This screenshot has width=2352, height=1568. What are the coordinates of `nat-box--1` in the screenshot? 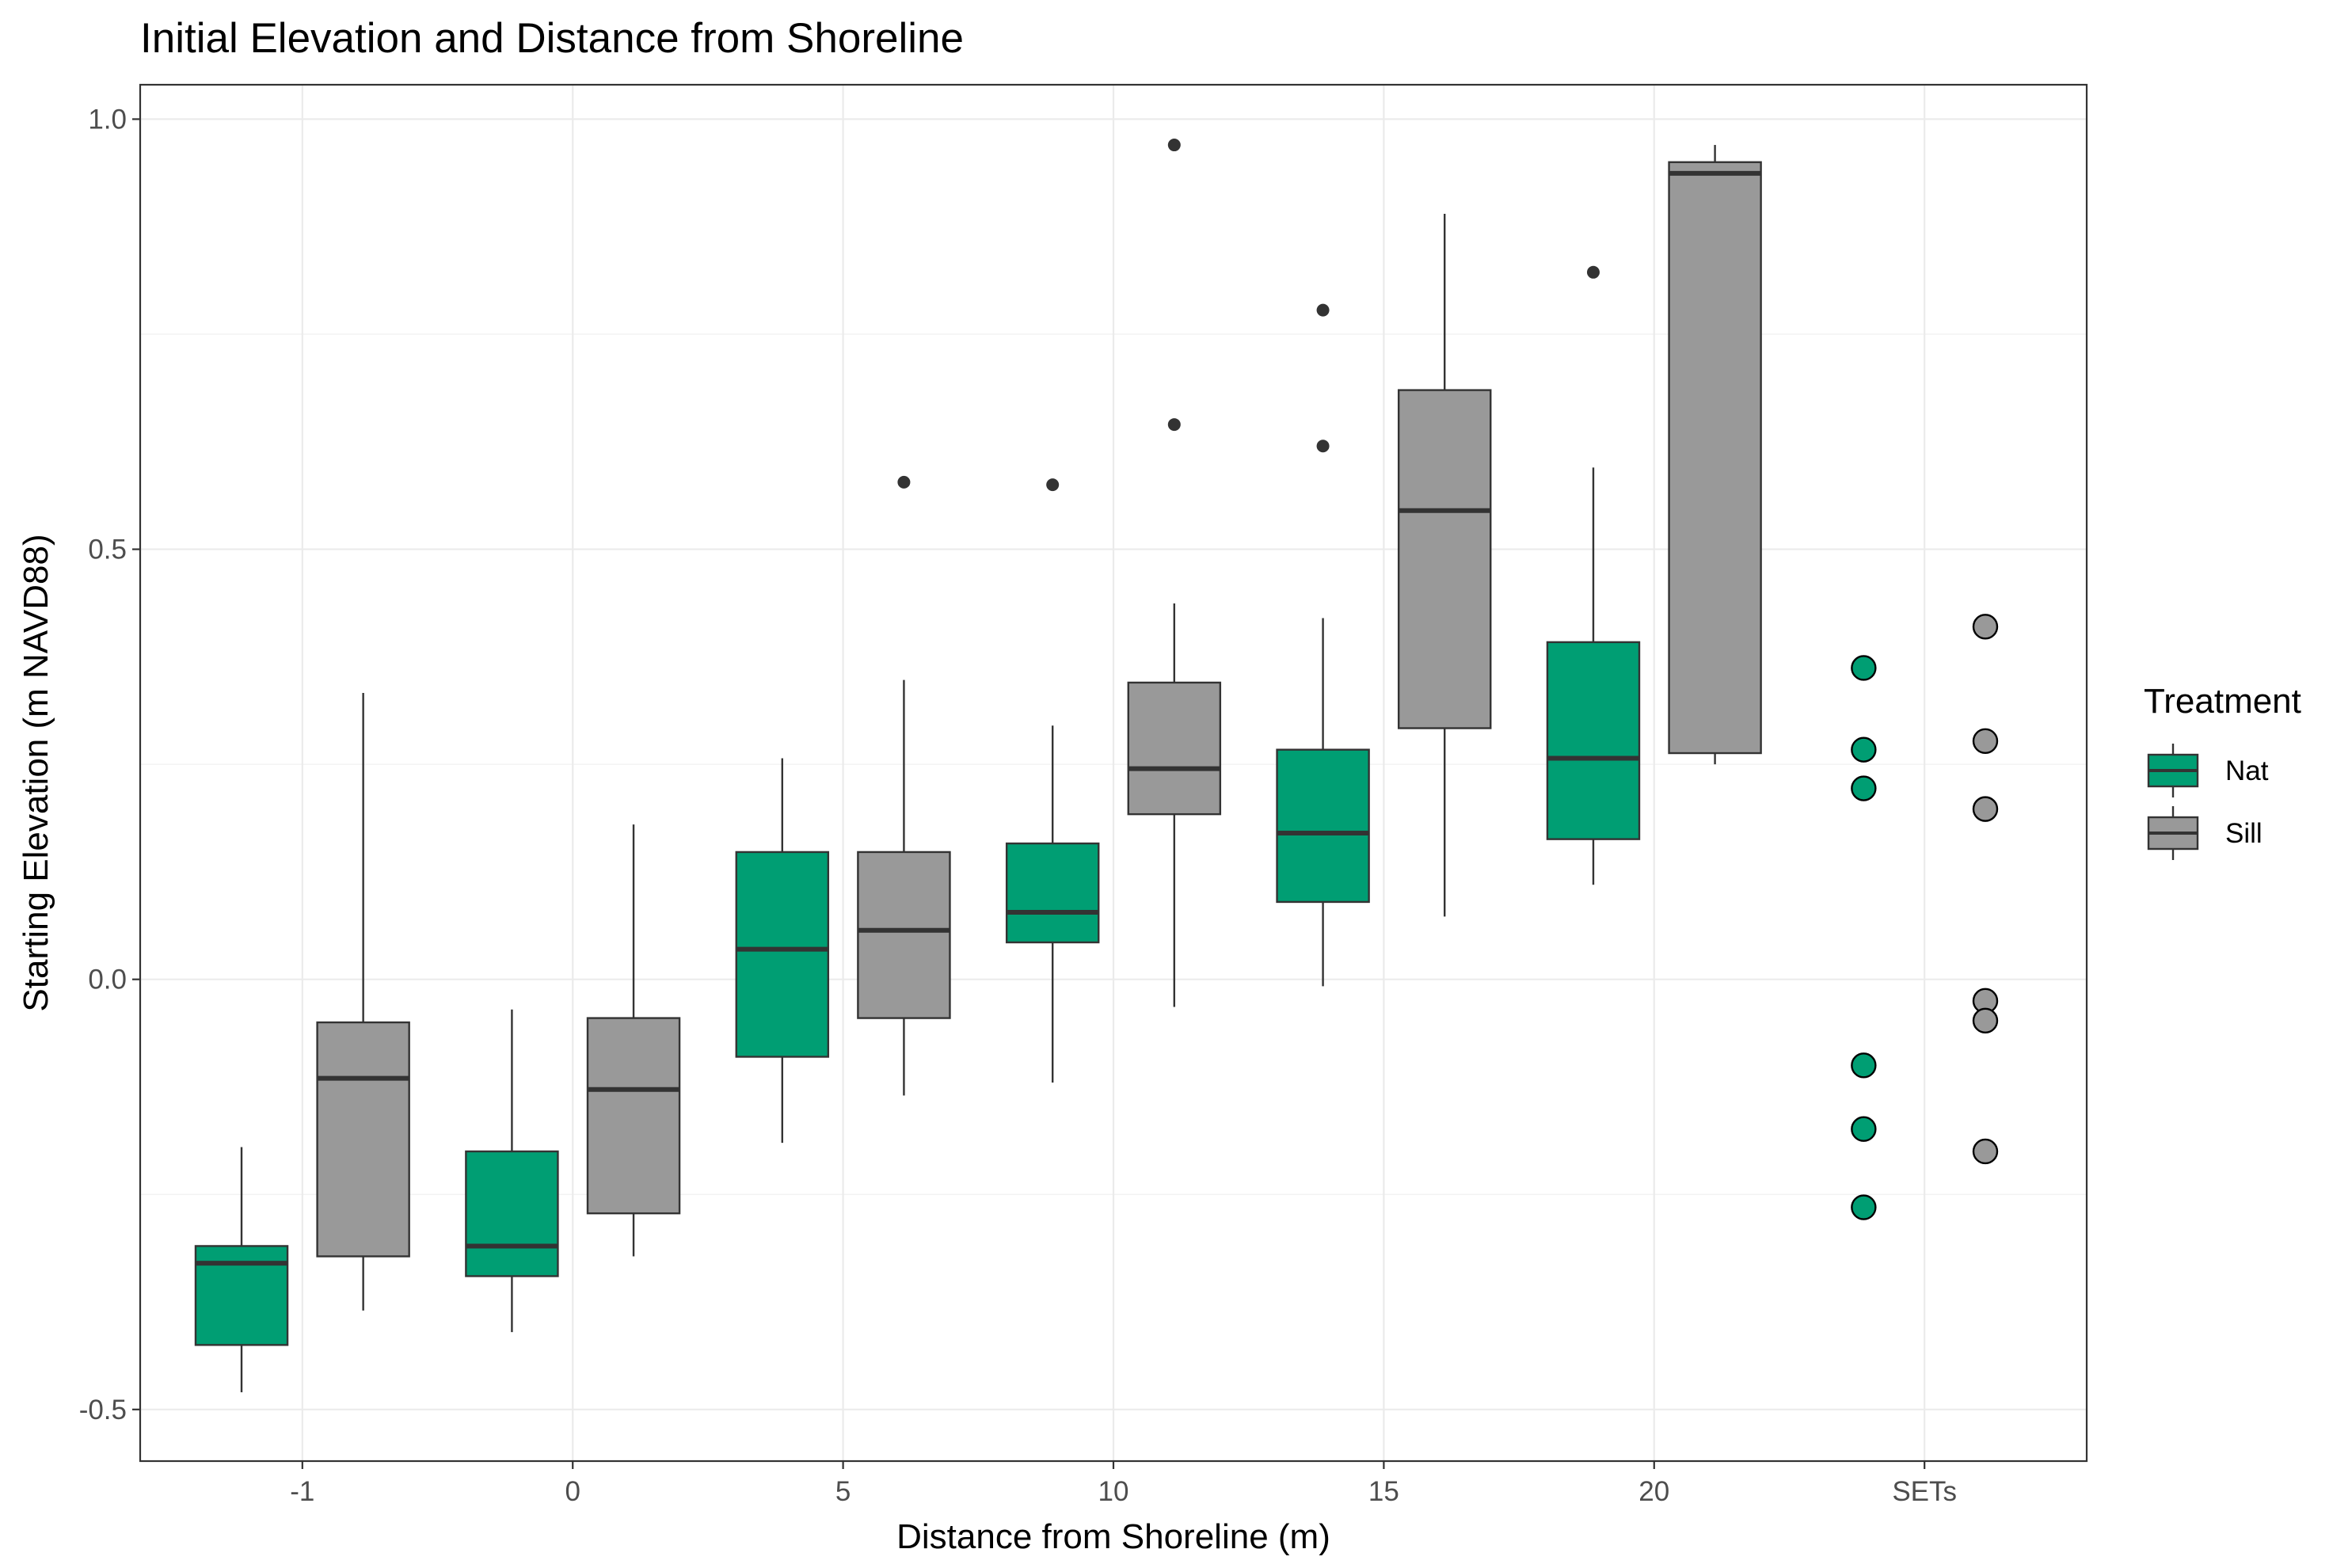 It's located at (242, 1270).